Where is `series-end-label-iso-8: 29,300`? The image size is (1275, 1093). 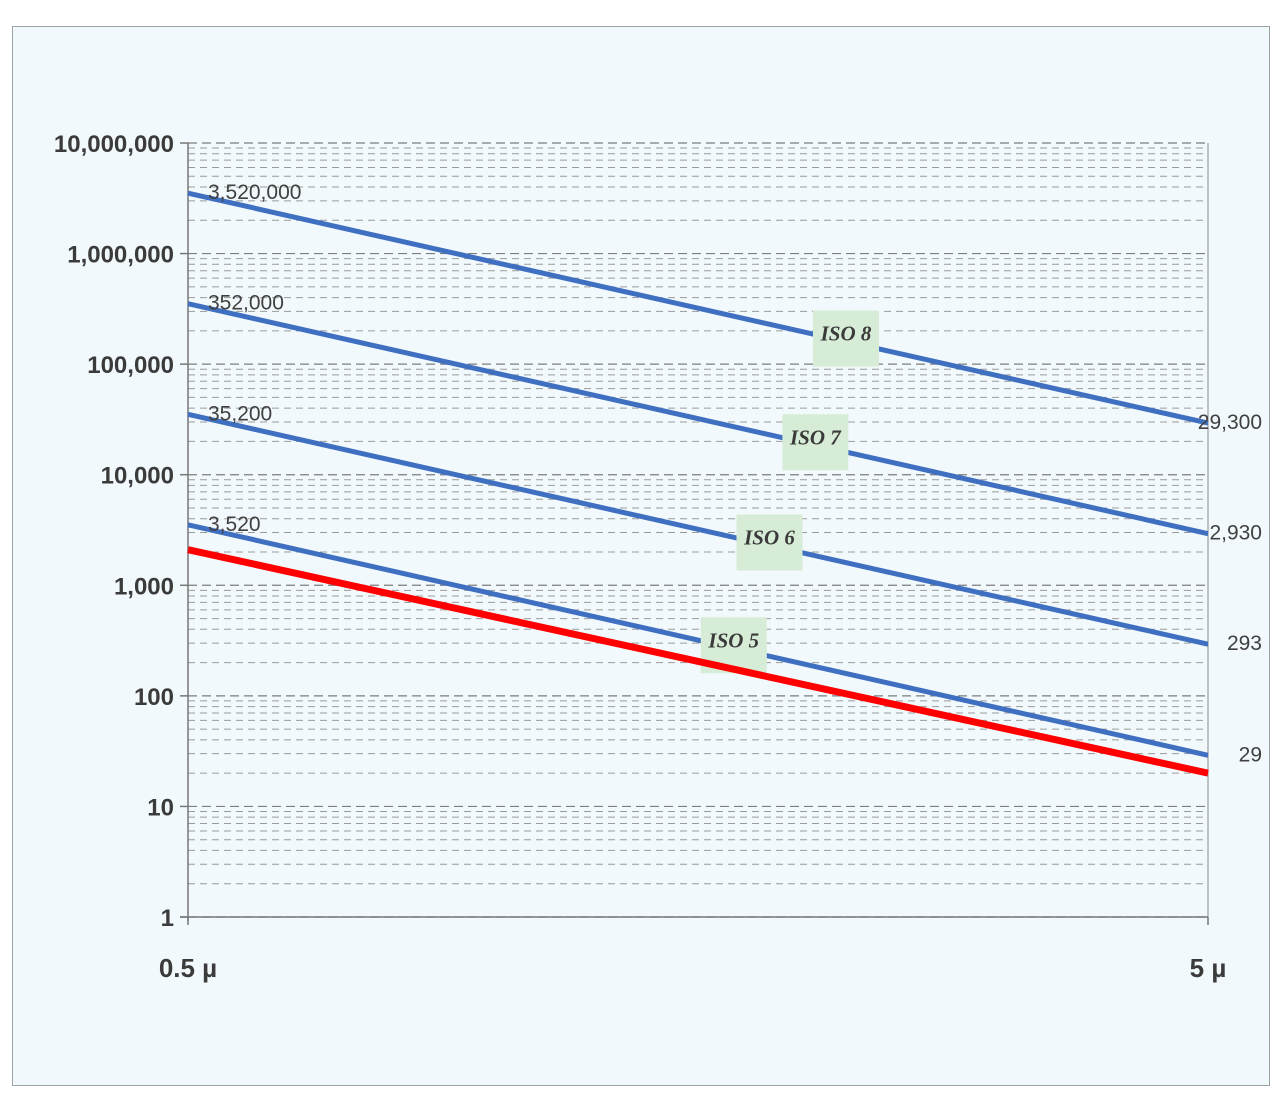
series-end-label-iso-8: 29,300 is located at coordinates (1230, 422).